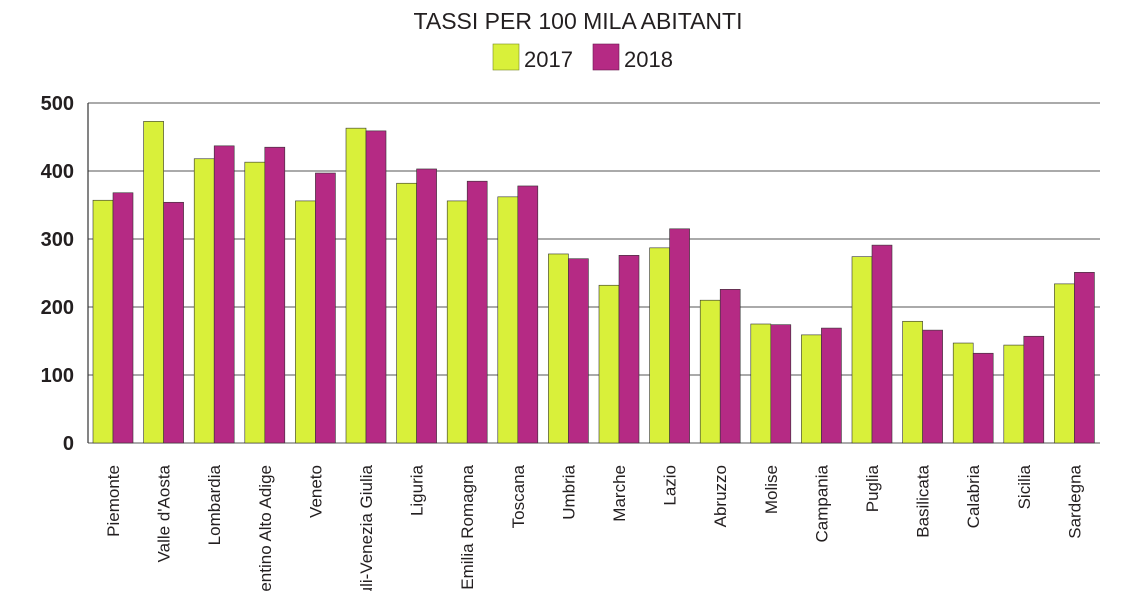  I want to click on legend: 2017 2018, so click(582, 57).